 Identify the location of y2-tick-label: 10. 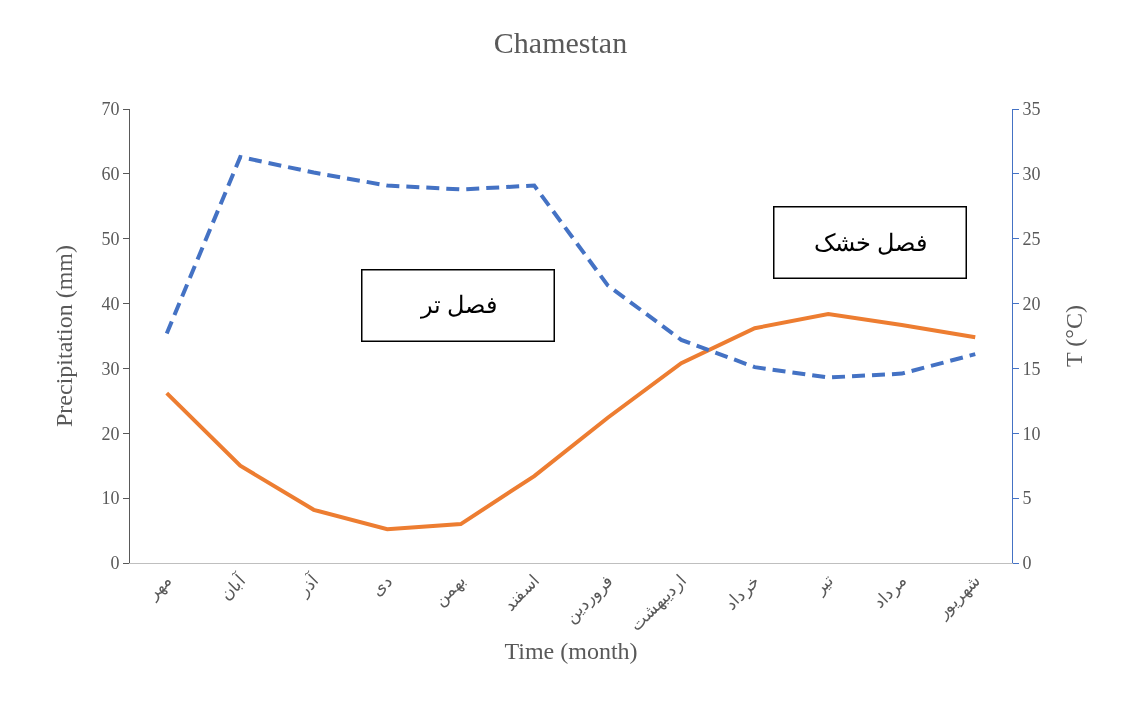
(1031, 433).